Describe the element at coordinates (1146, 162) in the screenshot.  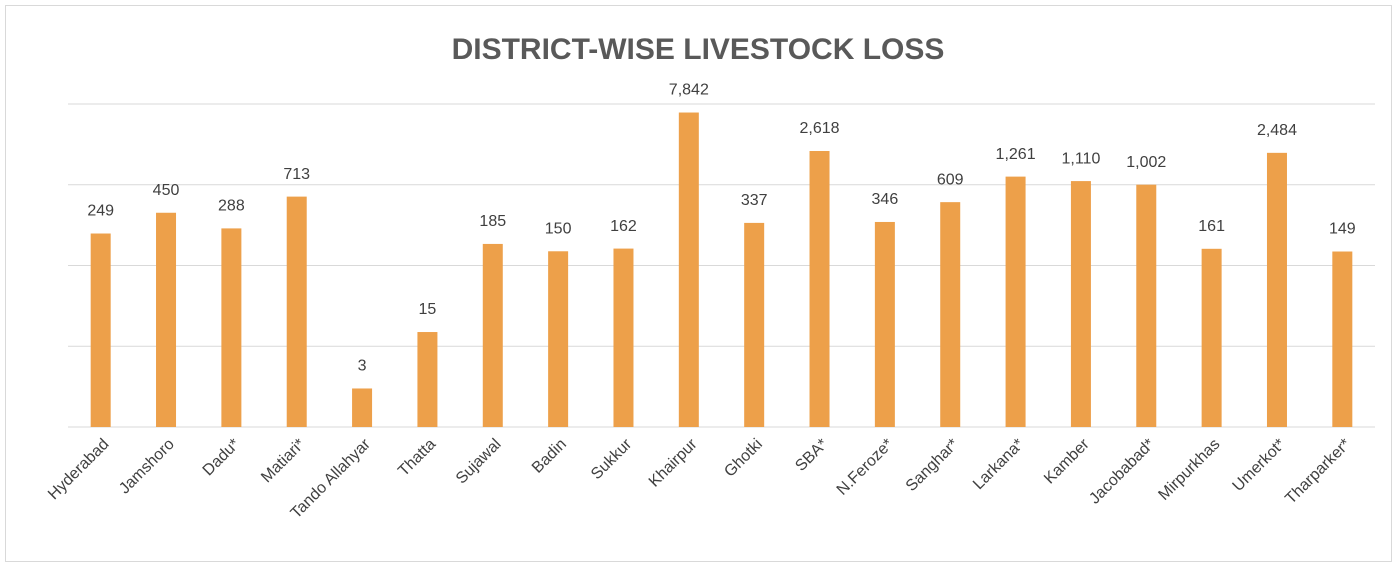
I see `data-label: 1,002` at that location.